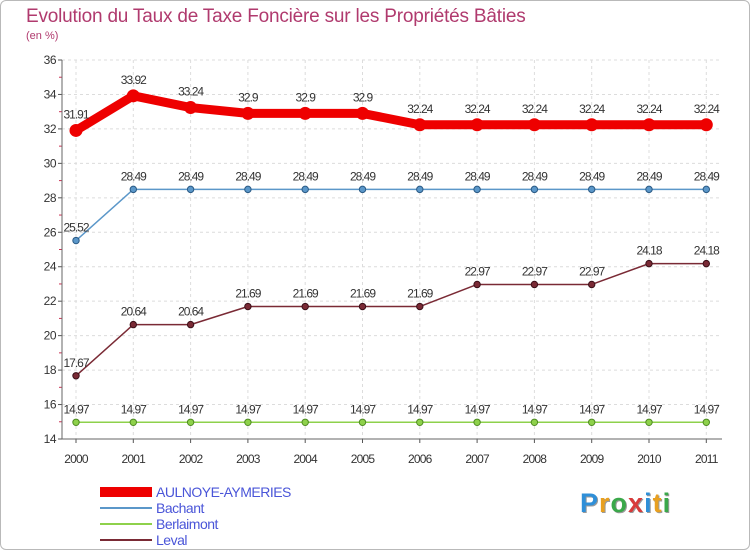 This screenshot has width=750, height=550. What do you see at coordinates (636, 503) in the screenshot?
I see `logo-letter: x` at bounding box center [636, 503].